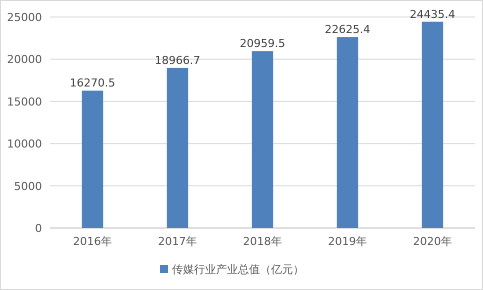 The image size is (483, 290). I want to click on y-tick-label: 20000, so click(24, 59).